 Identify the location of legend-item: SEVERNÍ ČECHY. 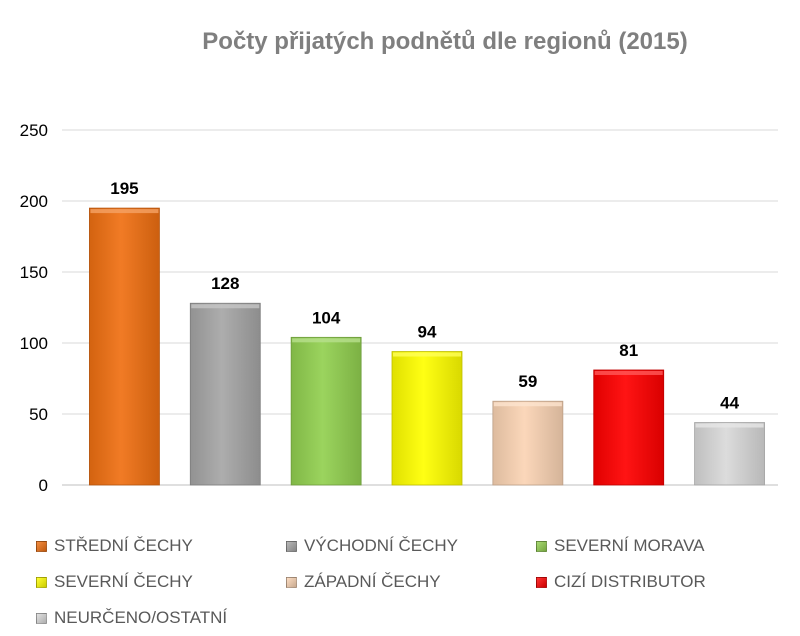
(161, 582).